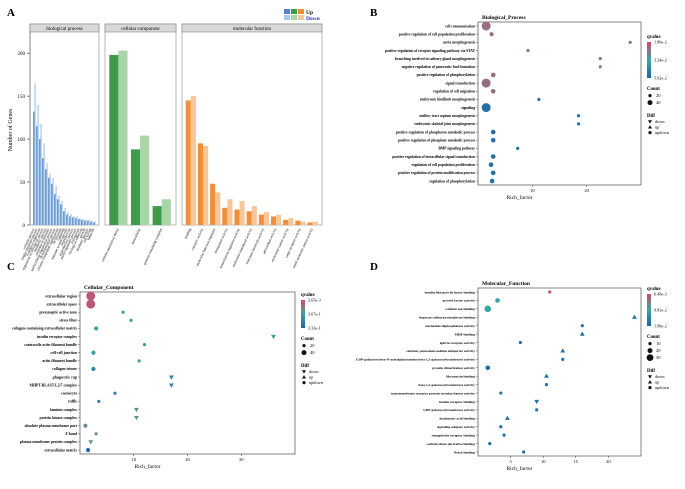 This screenshot has height=489, width=685. Describe the element at coordinates (51, 426) in the screenshot. I see `term-label: absolute plasma membrane part` at that location.